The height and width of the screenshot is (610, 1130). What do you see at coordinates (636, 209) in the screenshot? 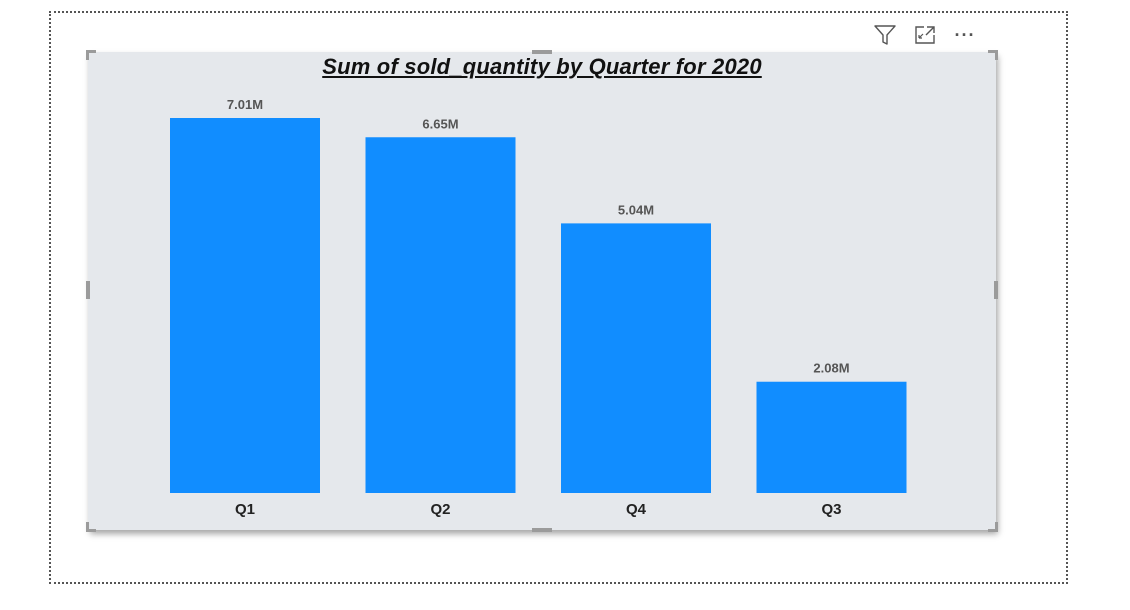
I see `data-label-q4: 5.04M` at bounding box center [636, 209].